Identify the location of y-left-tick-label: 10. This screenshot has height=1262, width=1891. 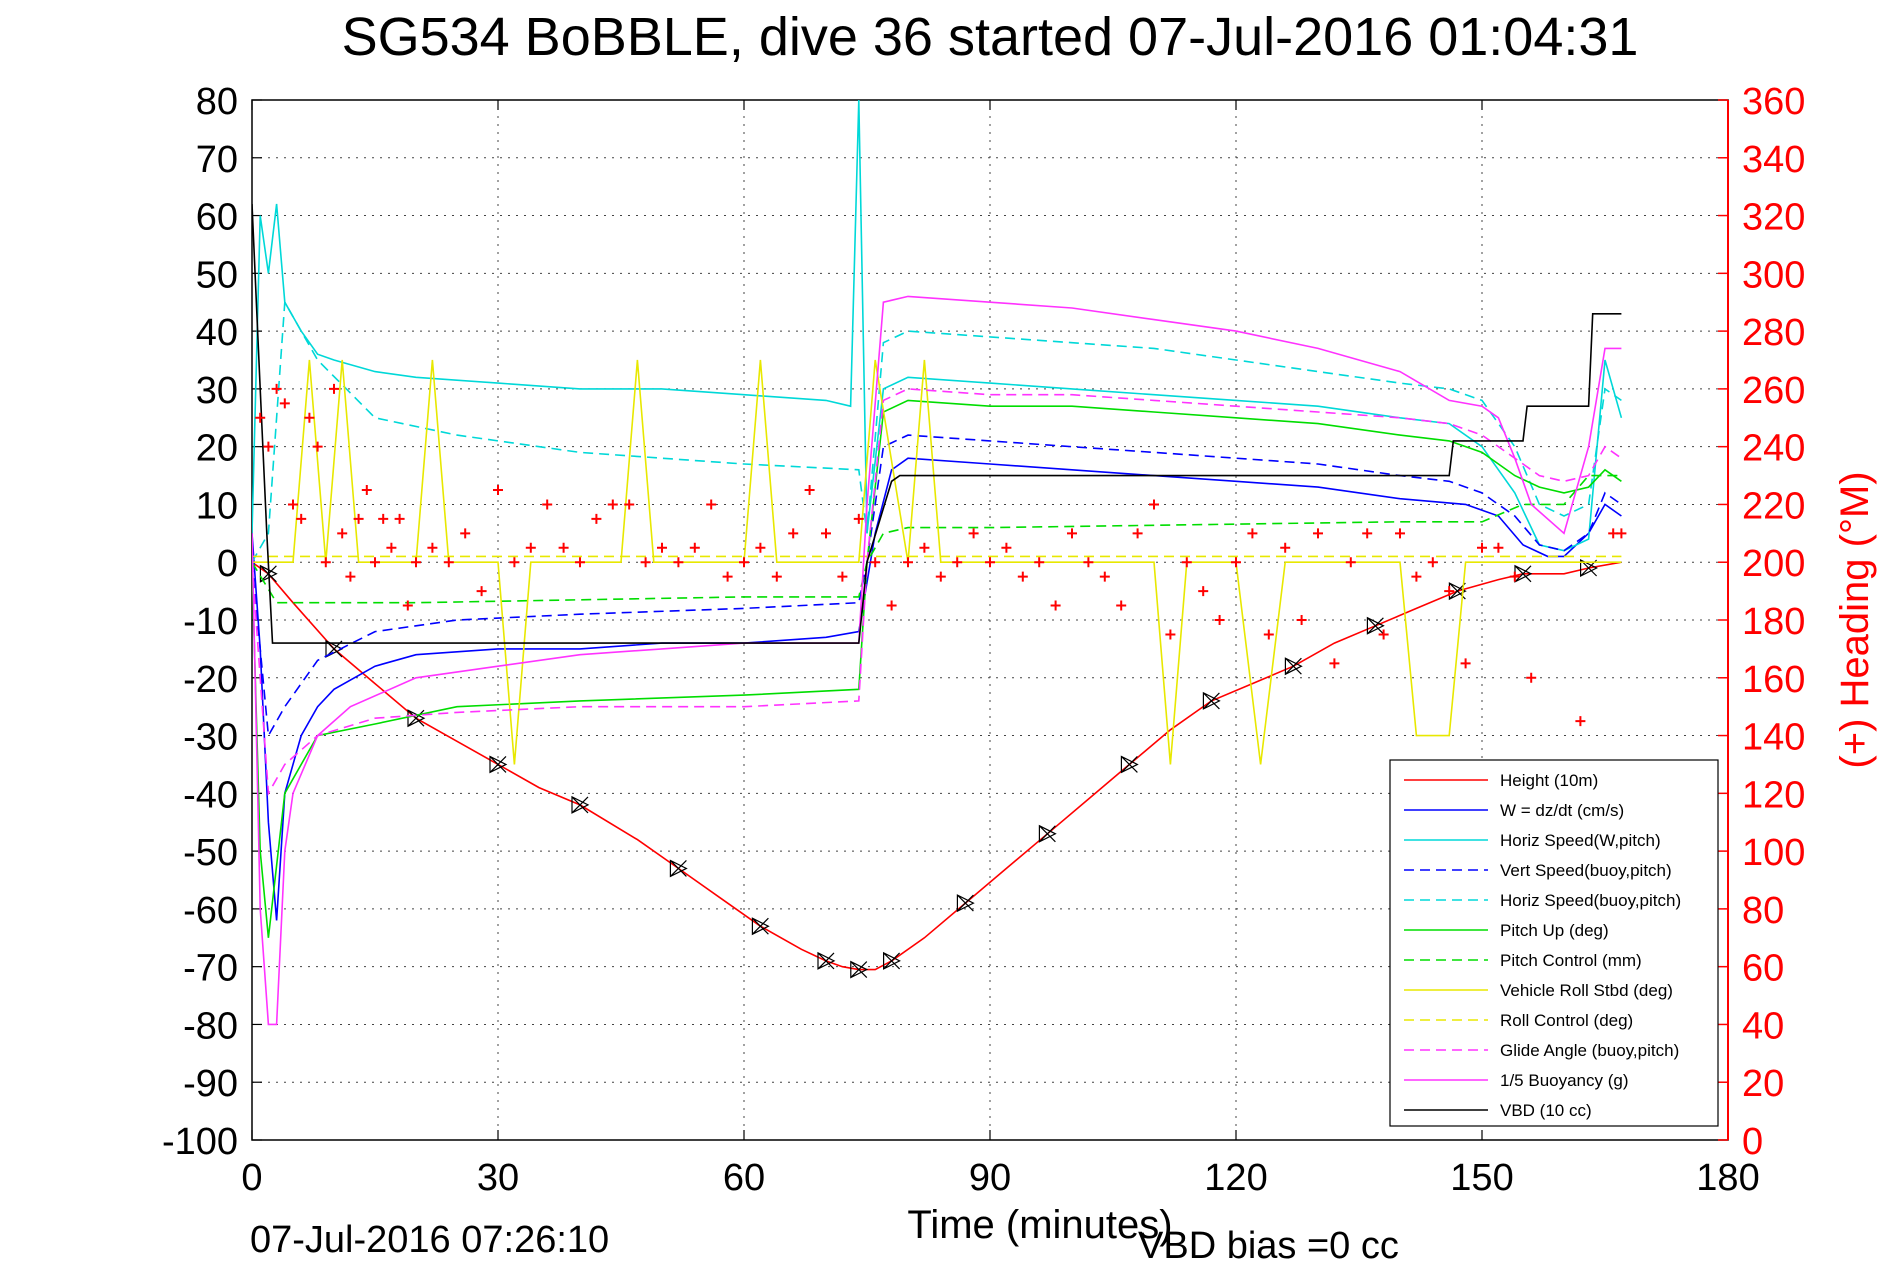
(217, 506).